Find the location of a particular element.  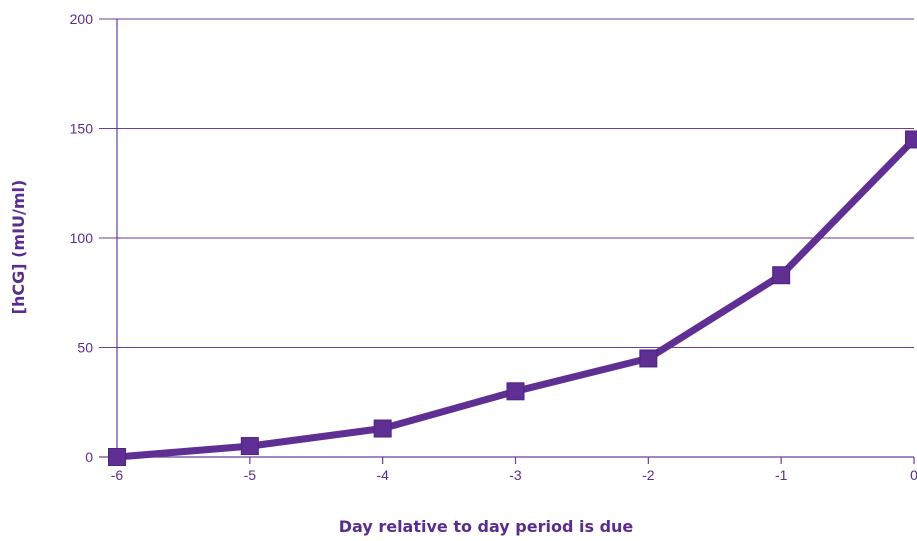

x-tick-label-1: -5 is located at coordinates (250, 475).